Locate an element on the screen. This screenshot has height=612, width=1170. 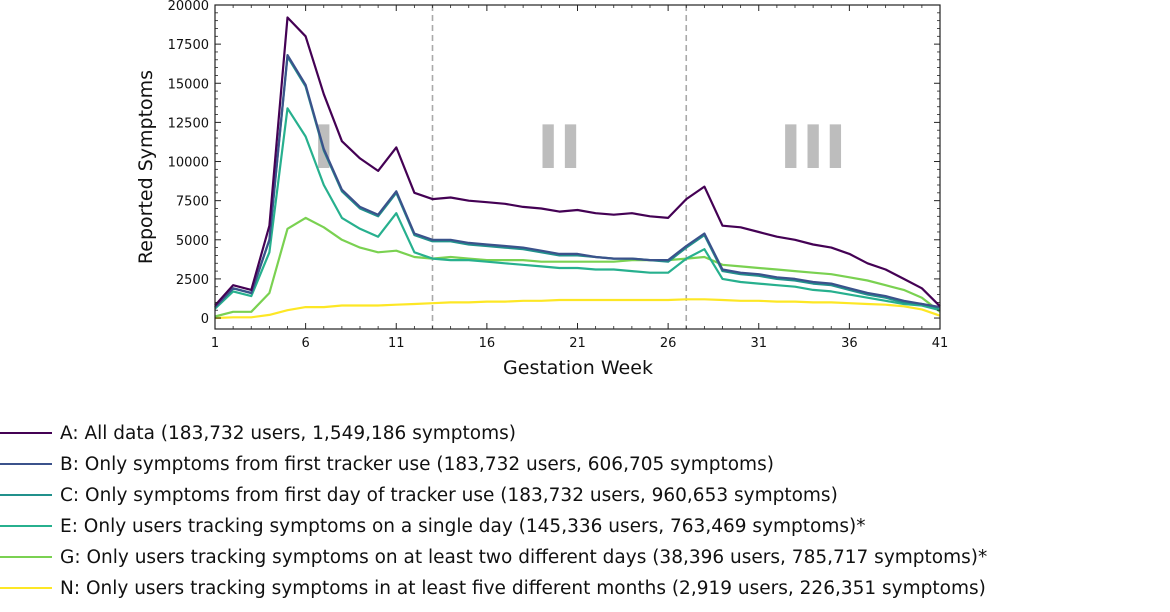
y-tick-label: 15000 is located at coordinates (188, 84).